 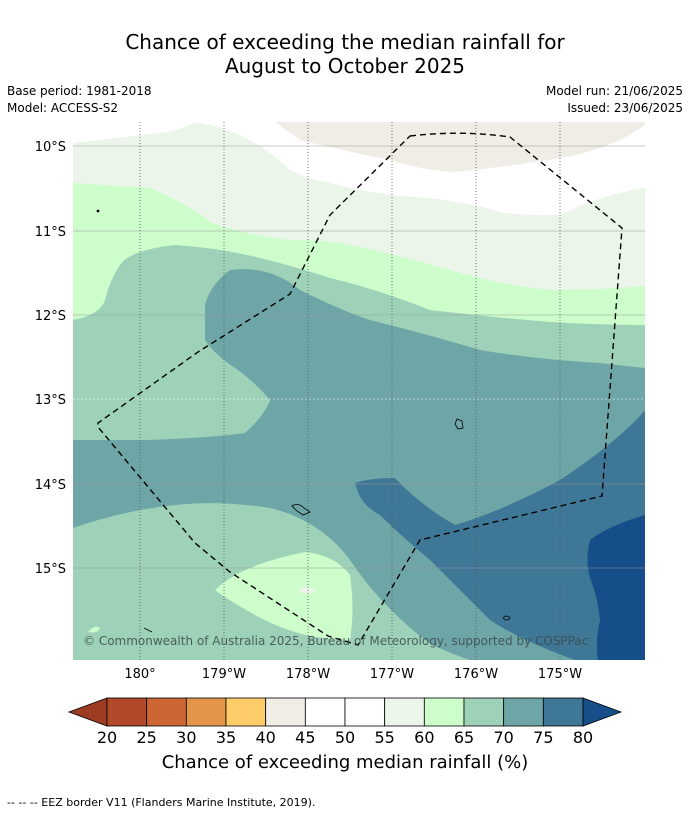 What do you see at coordinates (50, 400) in the screenshot?
I see `lat-label-13s: 13°S` at bounding box center [50, 400].